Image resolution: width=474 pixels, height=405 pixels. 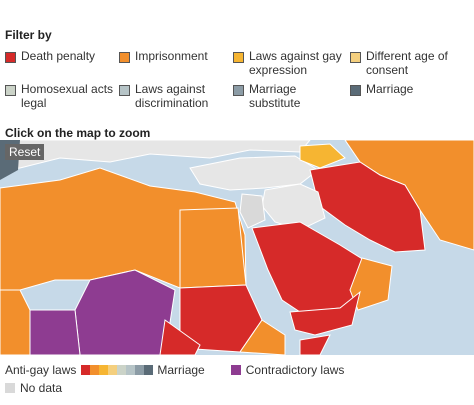 I want to click on filter-label: Homosexual acts legal, so click(x=67, y=96).